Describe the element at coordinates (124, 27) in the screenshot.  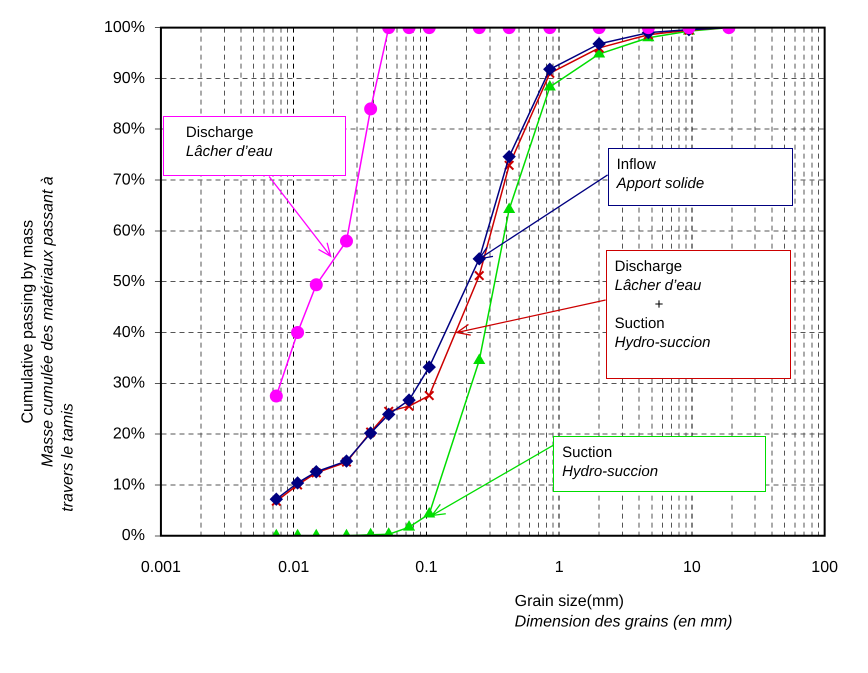
I see `y-tick-label: 100%` at that location.